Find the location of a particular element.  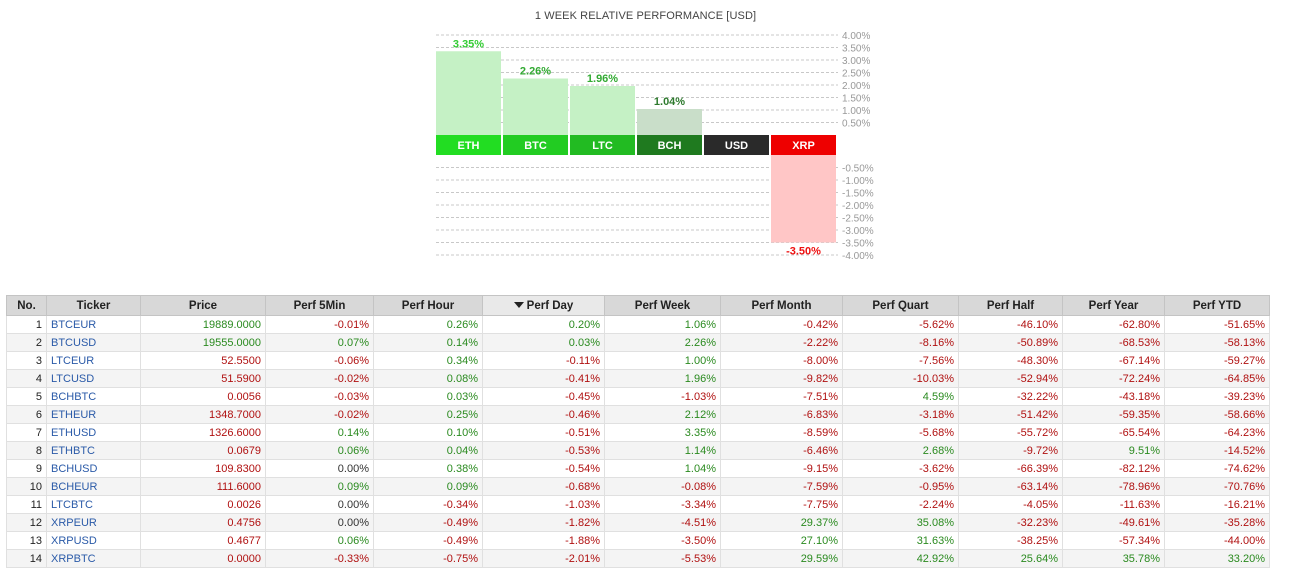

perf-cell: 9.51% is located at coordinates (1113, 450).